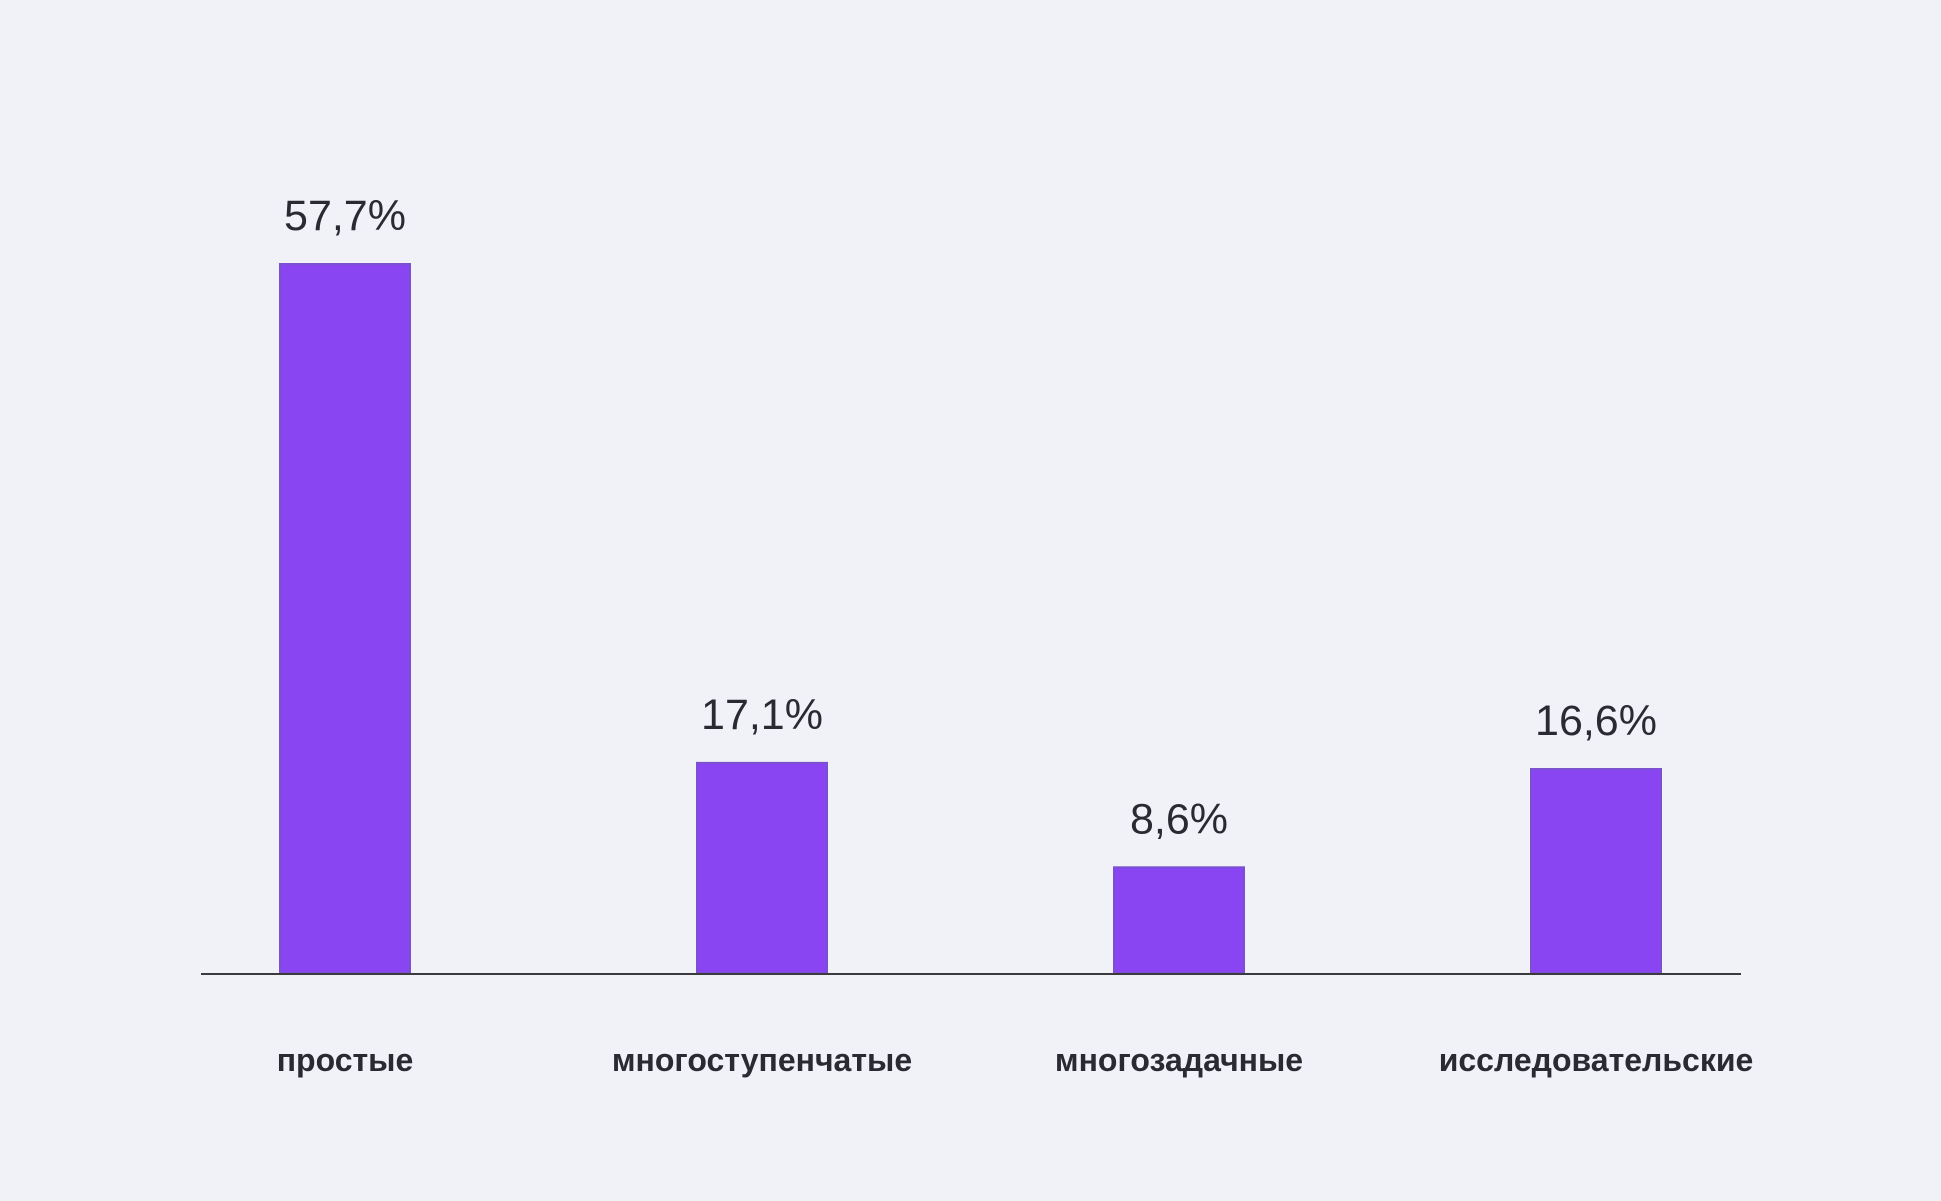 Image resolution: width=1941 pixels, height=1201 pixels. Describe the element at coordinates (762, 1060) in the screenshot. I see `category-label-2: многоступенчатые` at that location.